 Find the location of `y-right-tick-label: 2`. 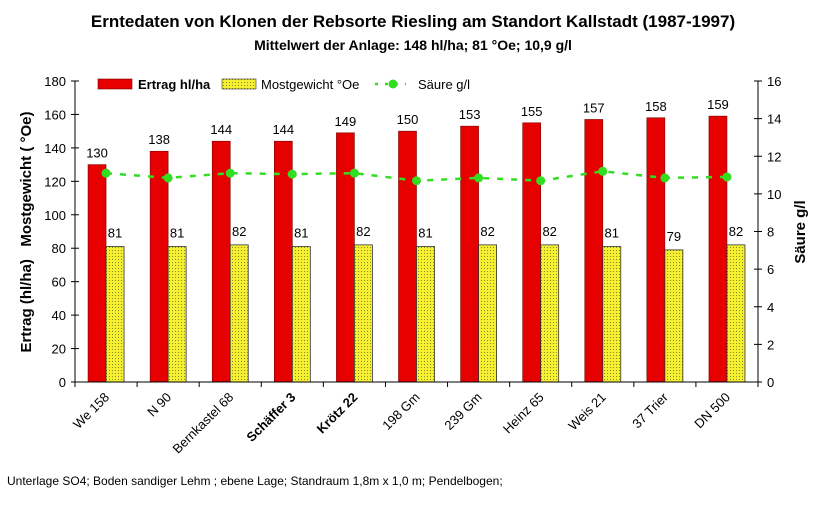

y-right-tick-label: 2 is located at coordinates (770, 344).